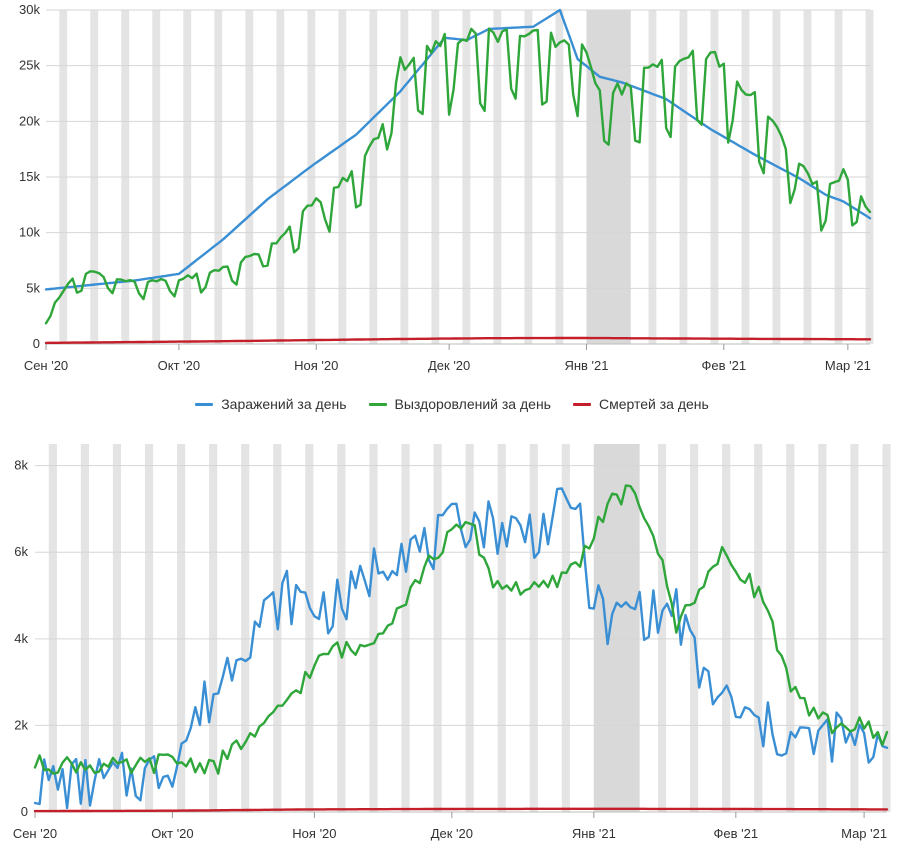  What do you see at coordinates (29, 120) in the screenshot?
I see `y-tick-label: 20k` at bounding box center [29, 120].